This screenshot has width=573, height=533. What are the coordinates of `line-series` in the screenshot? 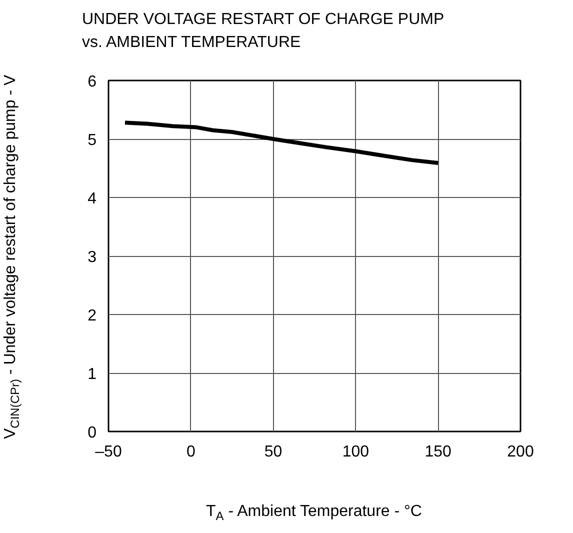 It's located at (281, 142).